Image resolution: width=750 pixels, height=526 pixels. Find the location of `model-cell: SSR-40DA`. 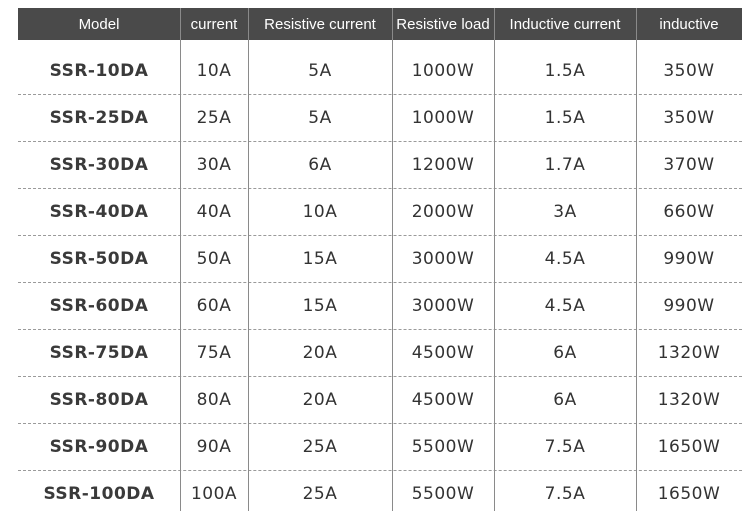

model-cell: SSR-40DA is located at coordinates (99, 211).